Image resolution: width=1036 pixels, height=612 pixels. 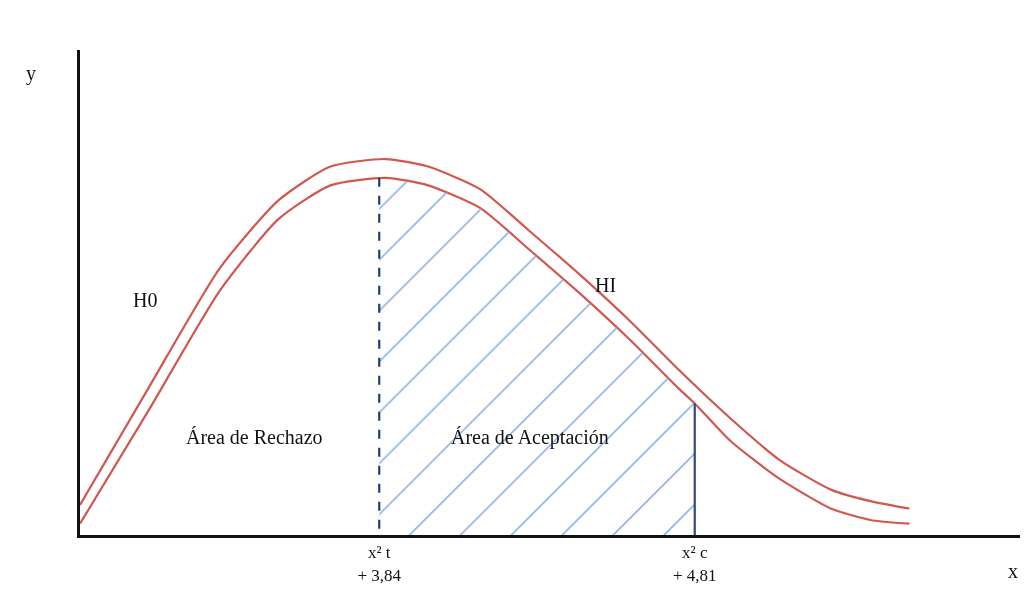 I want to click on y-axis-title: y, so click(x=31, y=73).